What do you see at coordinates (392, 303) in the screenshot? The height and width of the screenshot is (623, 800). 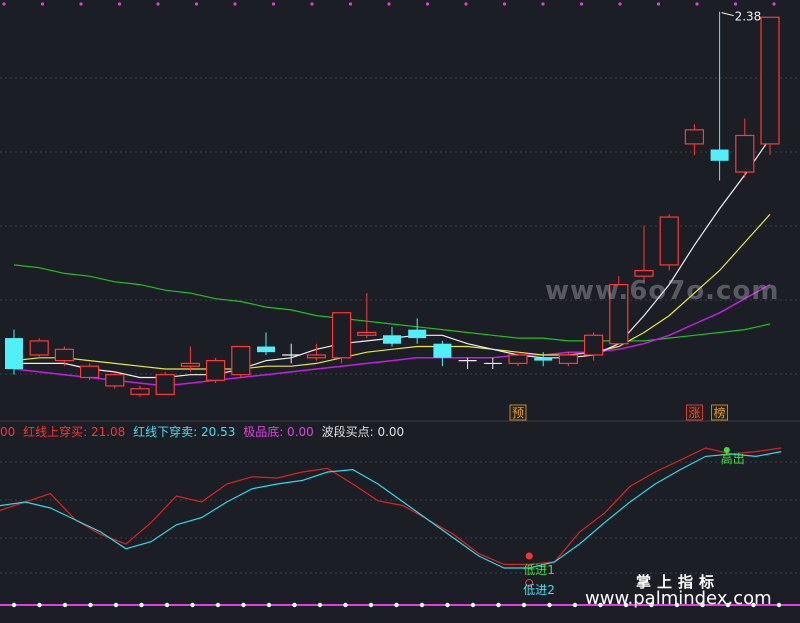 I see `ma-green-line` at bounding box center [392, 303].